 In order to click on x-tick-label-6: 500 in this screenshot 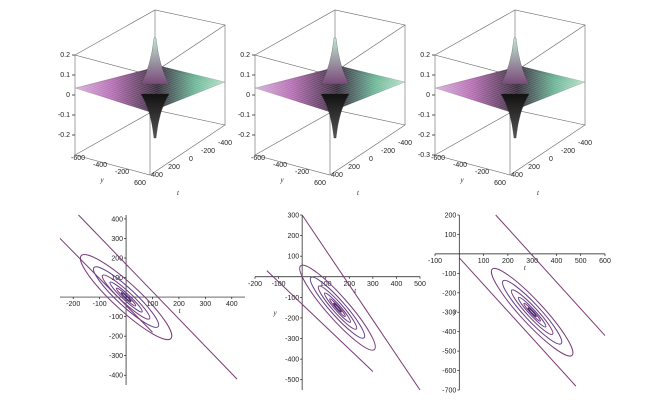, I will do `click(420, 284)`.